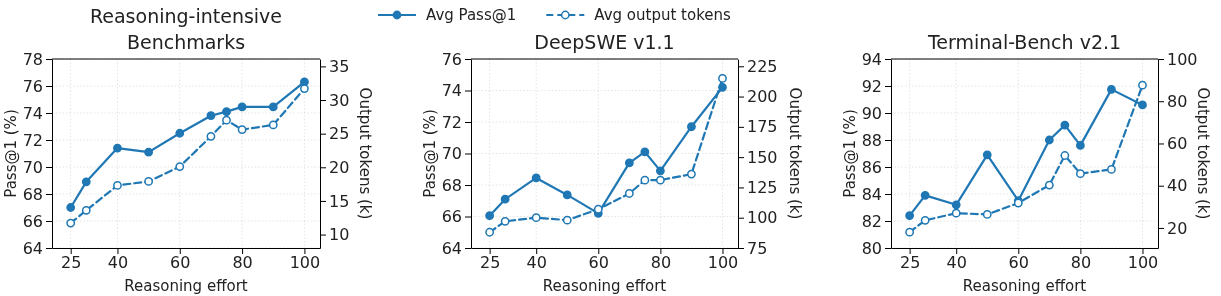  I want to click on chart-title: Terminal-Bench v2.1, so click(1024, 42).